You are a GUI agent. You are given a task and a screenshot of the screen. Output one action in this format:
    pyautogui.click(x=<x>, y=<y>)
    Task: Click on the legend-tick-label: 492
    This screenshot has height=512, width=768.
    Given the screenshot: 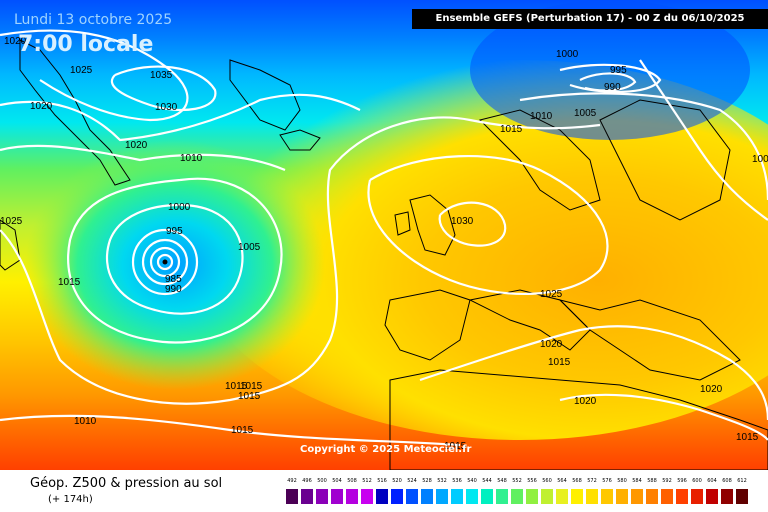 What is the action you would take?
    pyautogui.click(x=292, y=481)
    